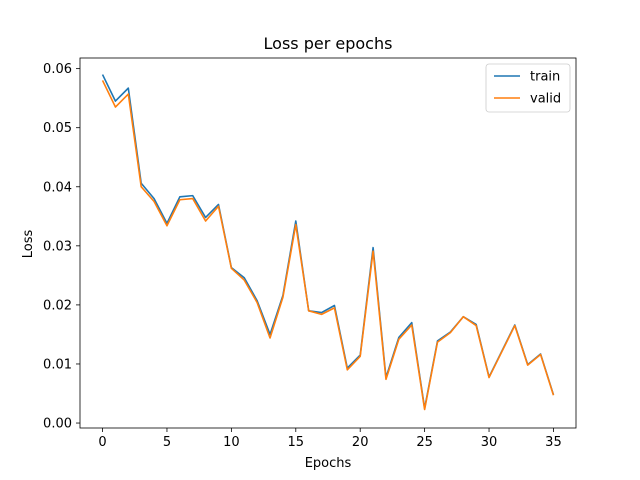  What do you see at coordinates (57, 424) in the screenshot?
I see `y-tick-label: 0.00` at bounding box center [57, 424].